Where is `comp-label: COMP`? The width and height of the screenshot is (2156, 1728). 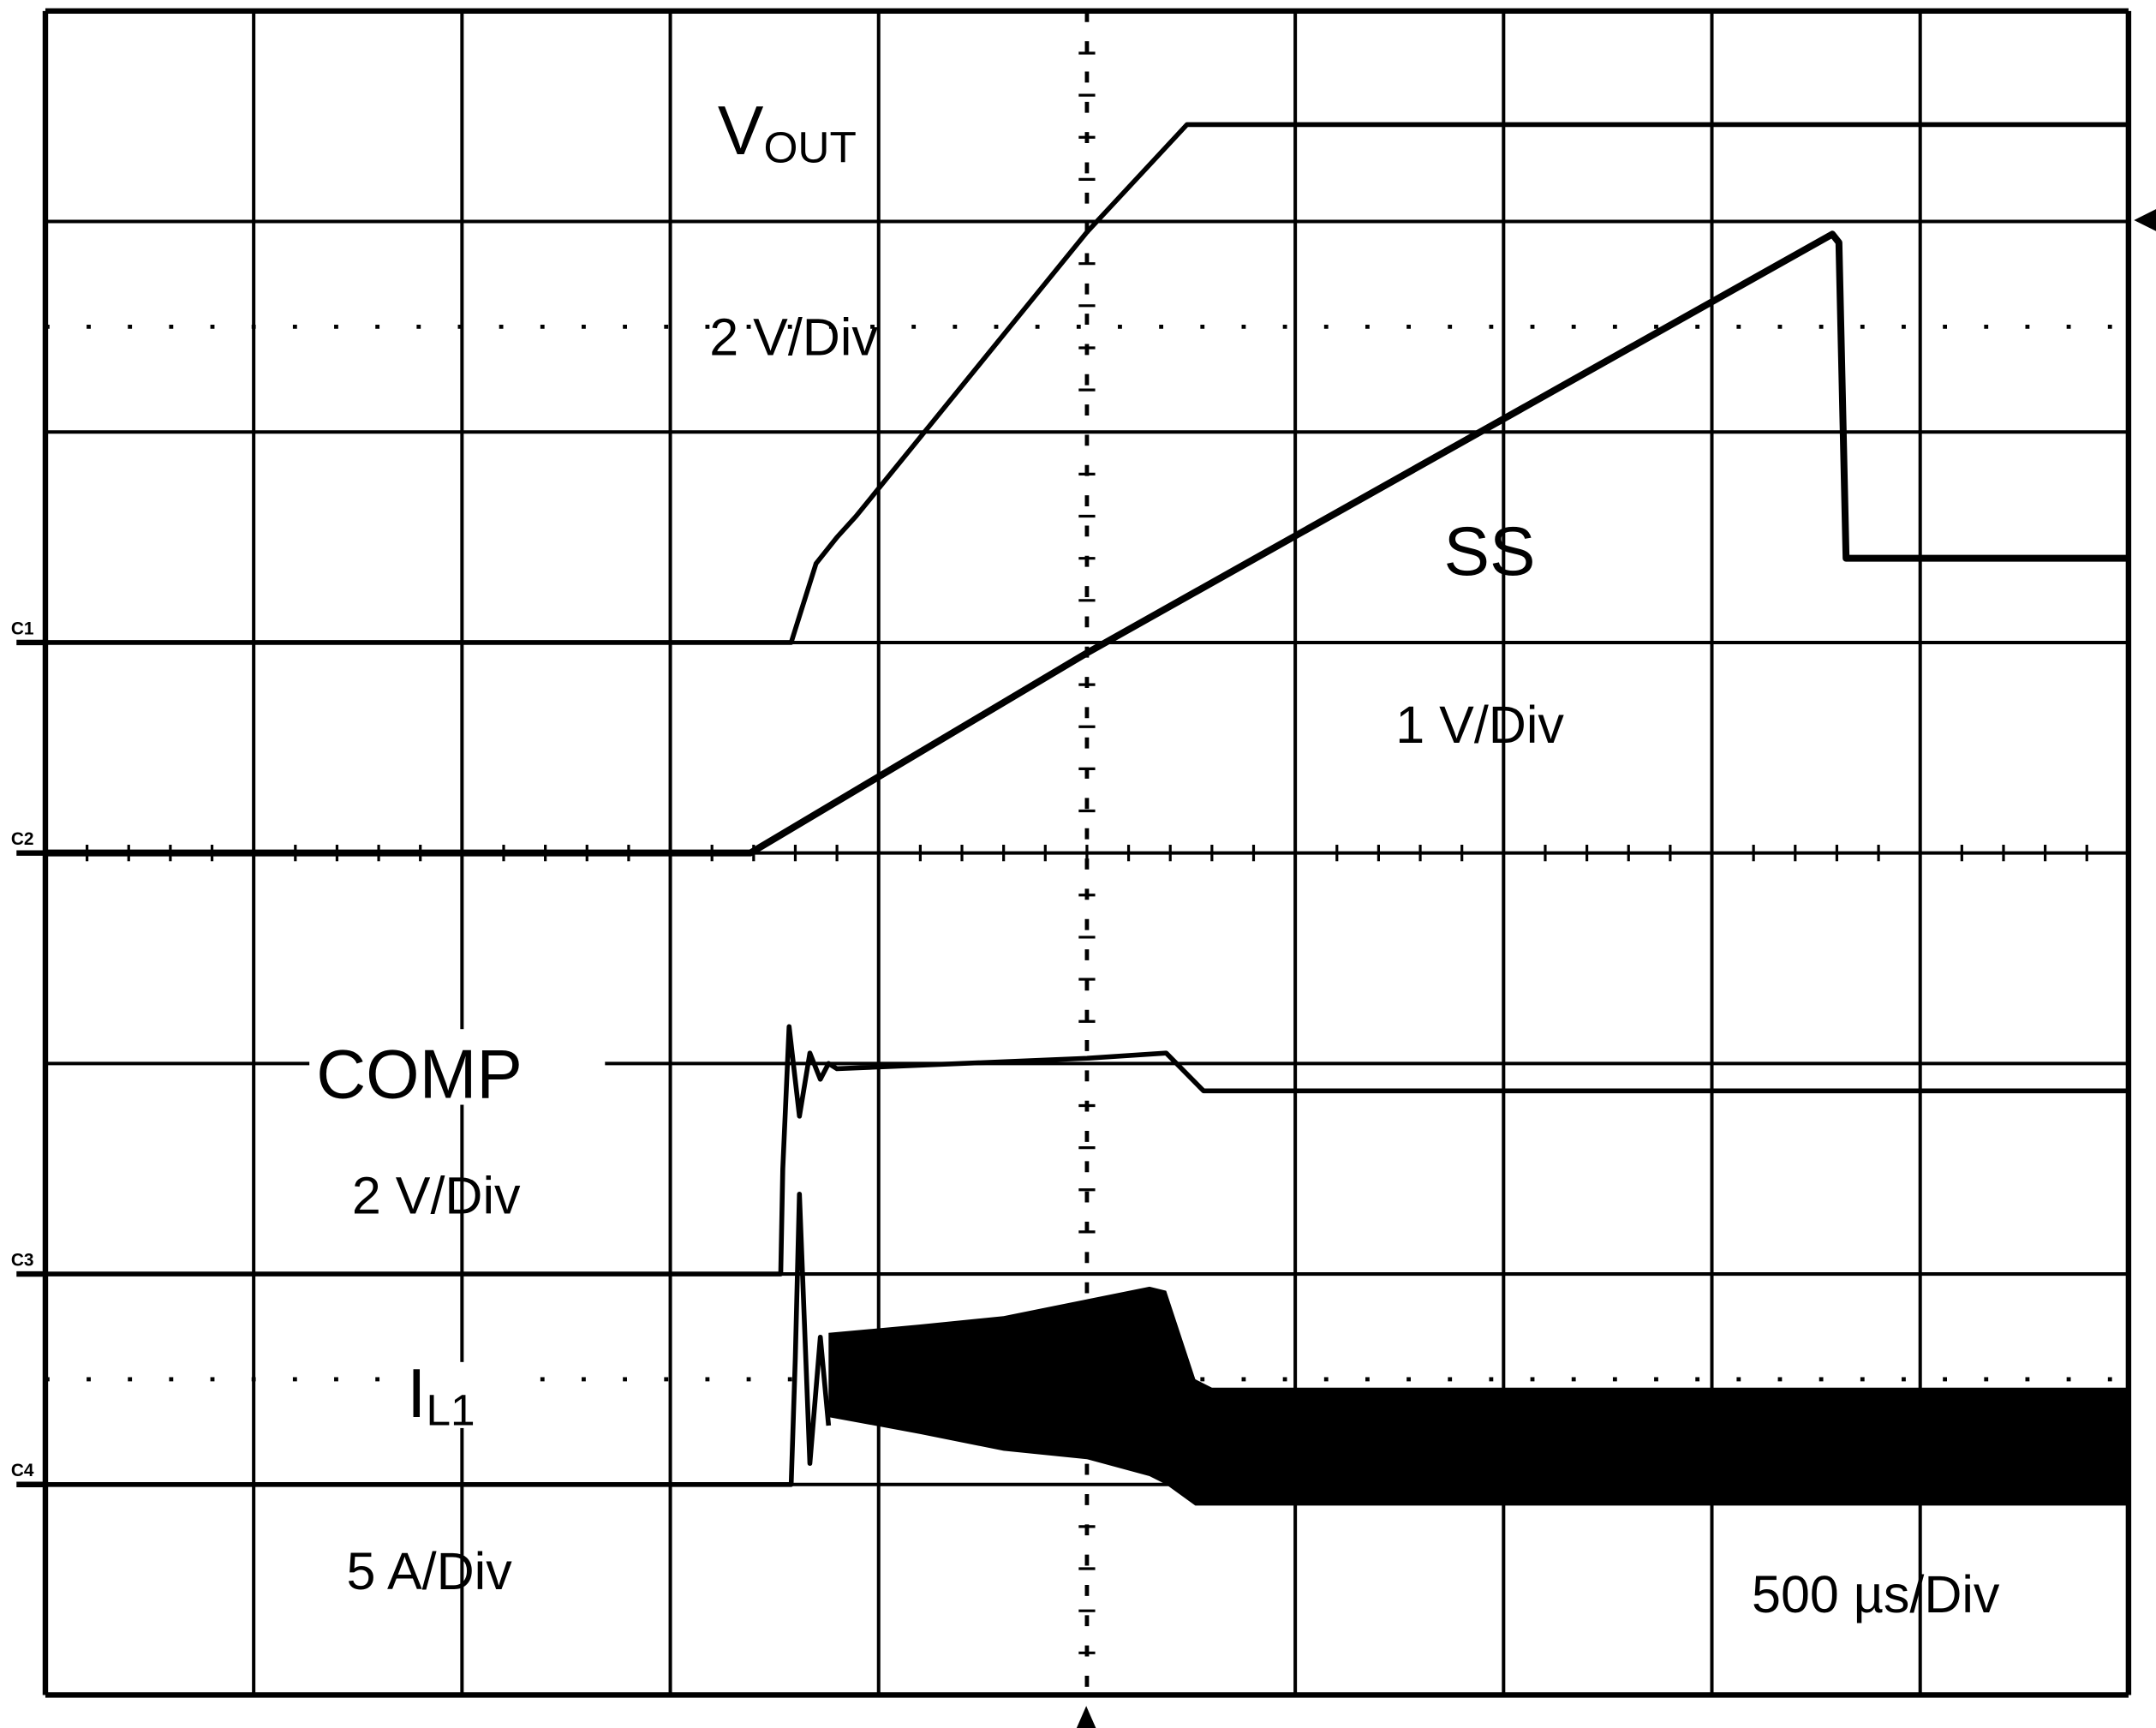
comp-label: COMP is located at coordinates (419, 1075).